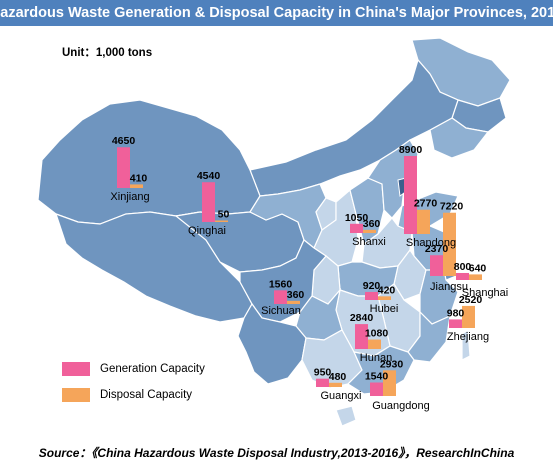 This screenshot has height=467, width=553. What do you see at coordinates (455, 323) in the screenshot?
I see `bar-generation-zhejiang` at bounding box center [455, 323].